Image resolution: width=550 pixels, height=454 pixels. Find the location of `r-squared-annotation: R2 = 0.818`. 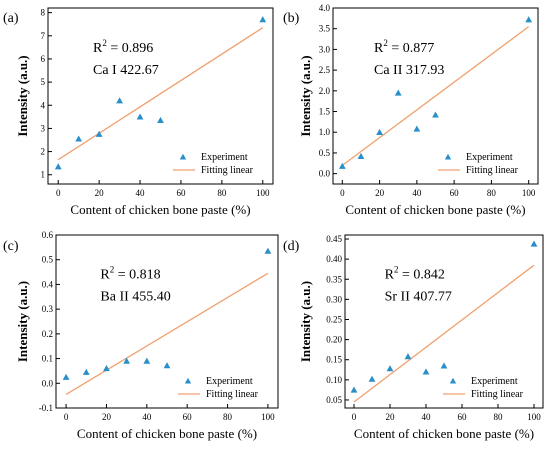

r-squared-annotation: R2 = 0.818 is located at coordinates (130, 273).